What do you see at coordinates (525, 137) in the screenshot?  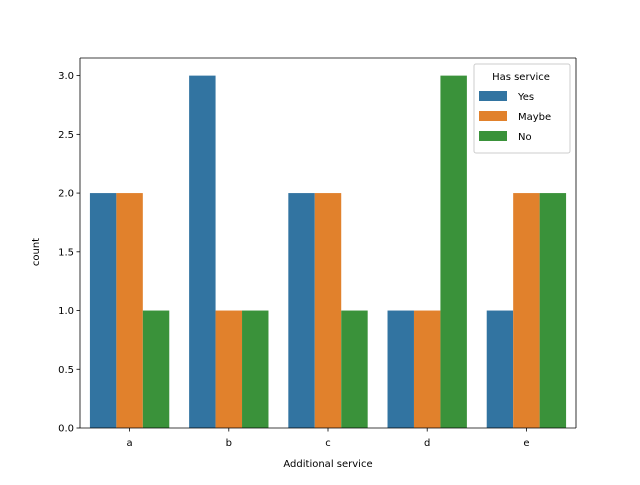 I see `legend-label-no: No` at bounding box center [525, 137].